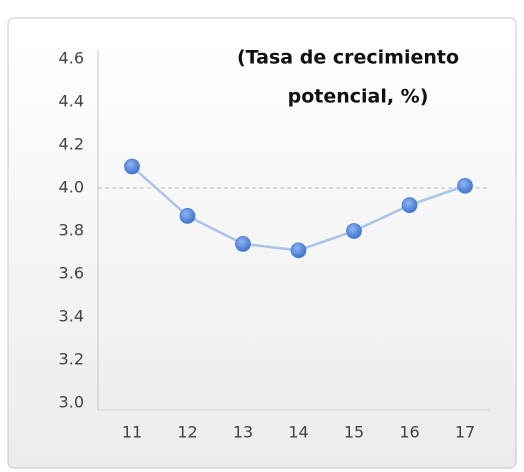  What do you see at coordinates (71, 402) in the screenshot?
I see `y-tick-label: 3.0` at bounding box center [71, 402].